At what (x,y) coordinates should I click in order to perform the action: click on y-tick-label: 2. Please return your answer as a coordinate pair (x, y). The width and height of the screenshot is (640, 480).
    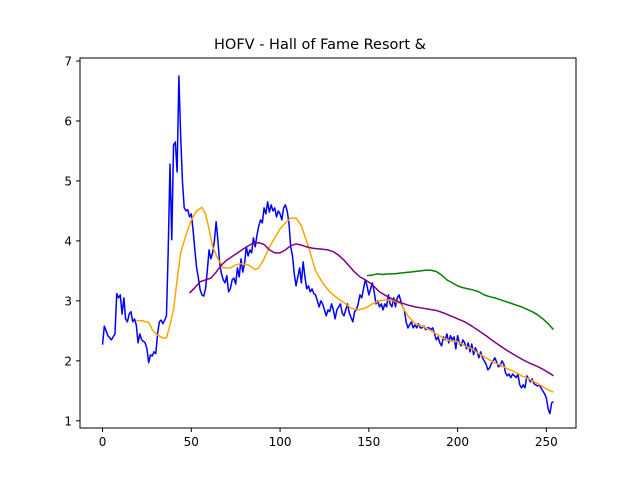
    Looking at the image, I should click on (68, 361).